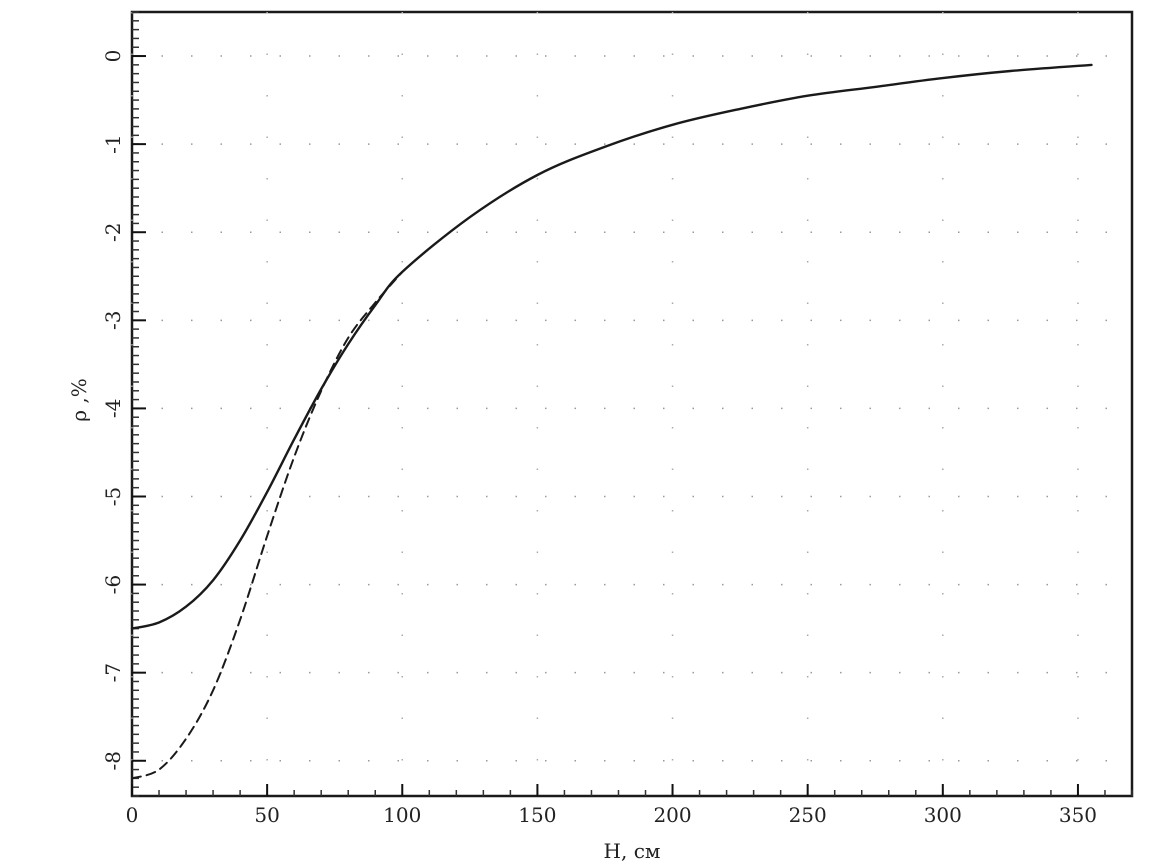 This screenshot has height=867, width=1167. What do you see at coordinates (402, 815) in the screenshot?
I see `x-tick-label: 100` at bounding box center [402, 815].